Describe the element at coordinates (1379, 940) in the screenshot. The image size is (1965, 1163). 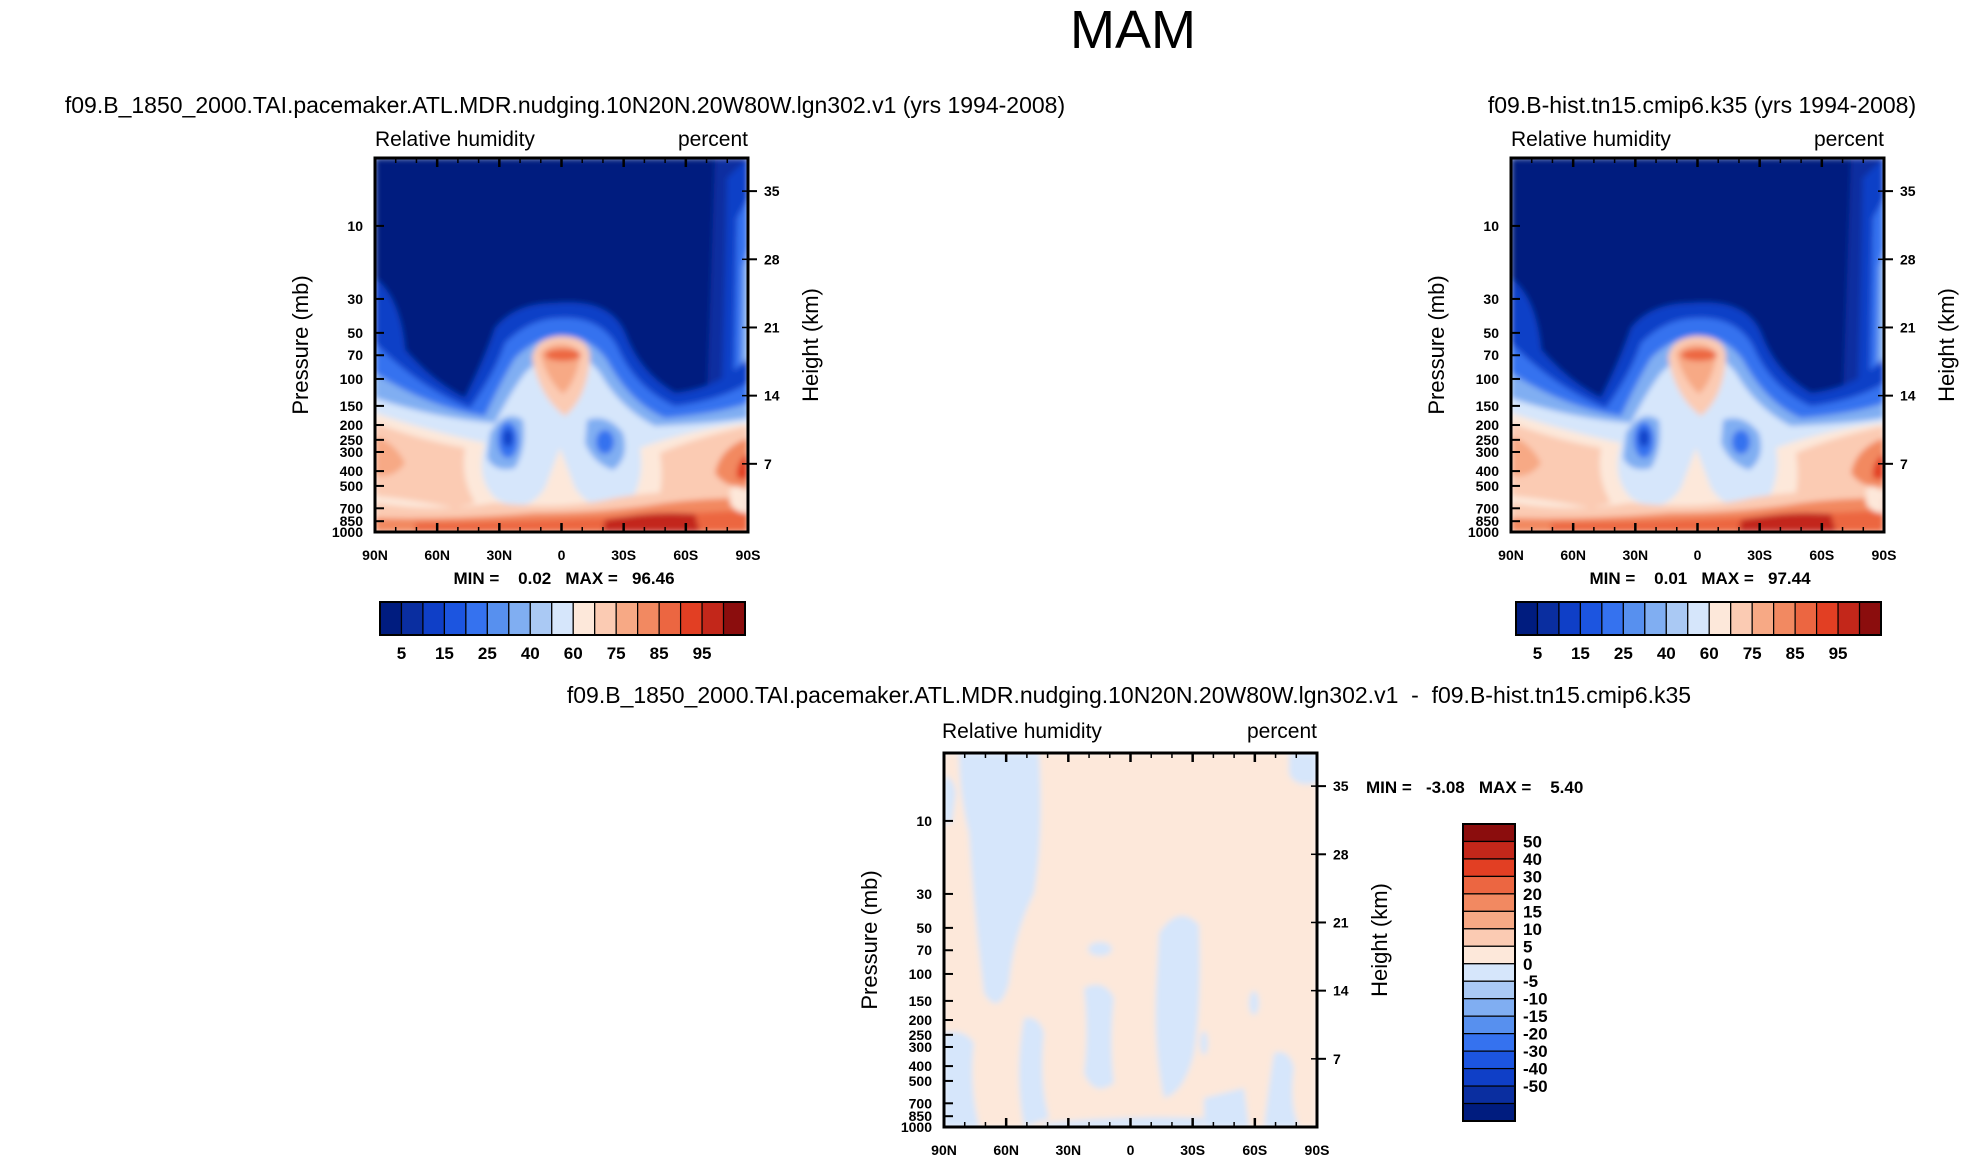
I see `panel-diff-ylabel-right: Height (km)` at that location.